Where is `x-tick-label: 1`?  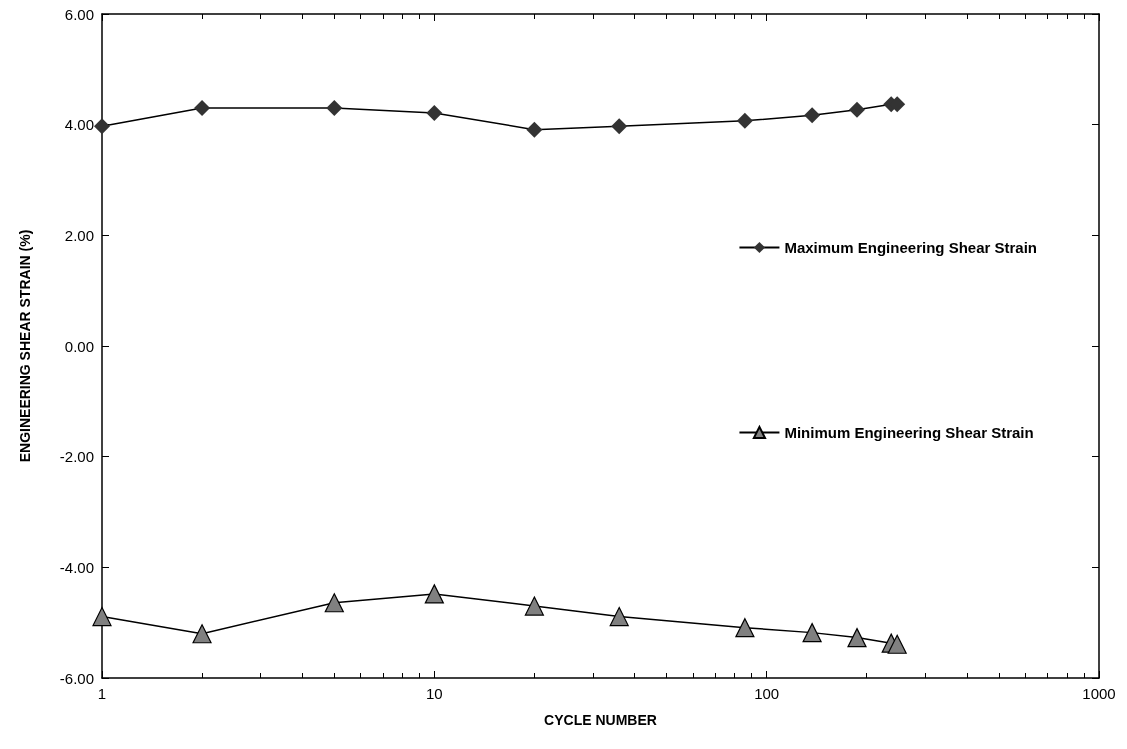
x-tick-label: 1 is located at coordinates (102, 693).